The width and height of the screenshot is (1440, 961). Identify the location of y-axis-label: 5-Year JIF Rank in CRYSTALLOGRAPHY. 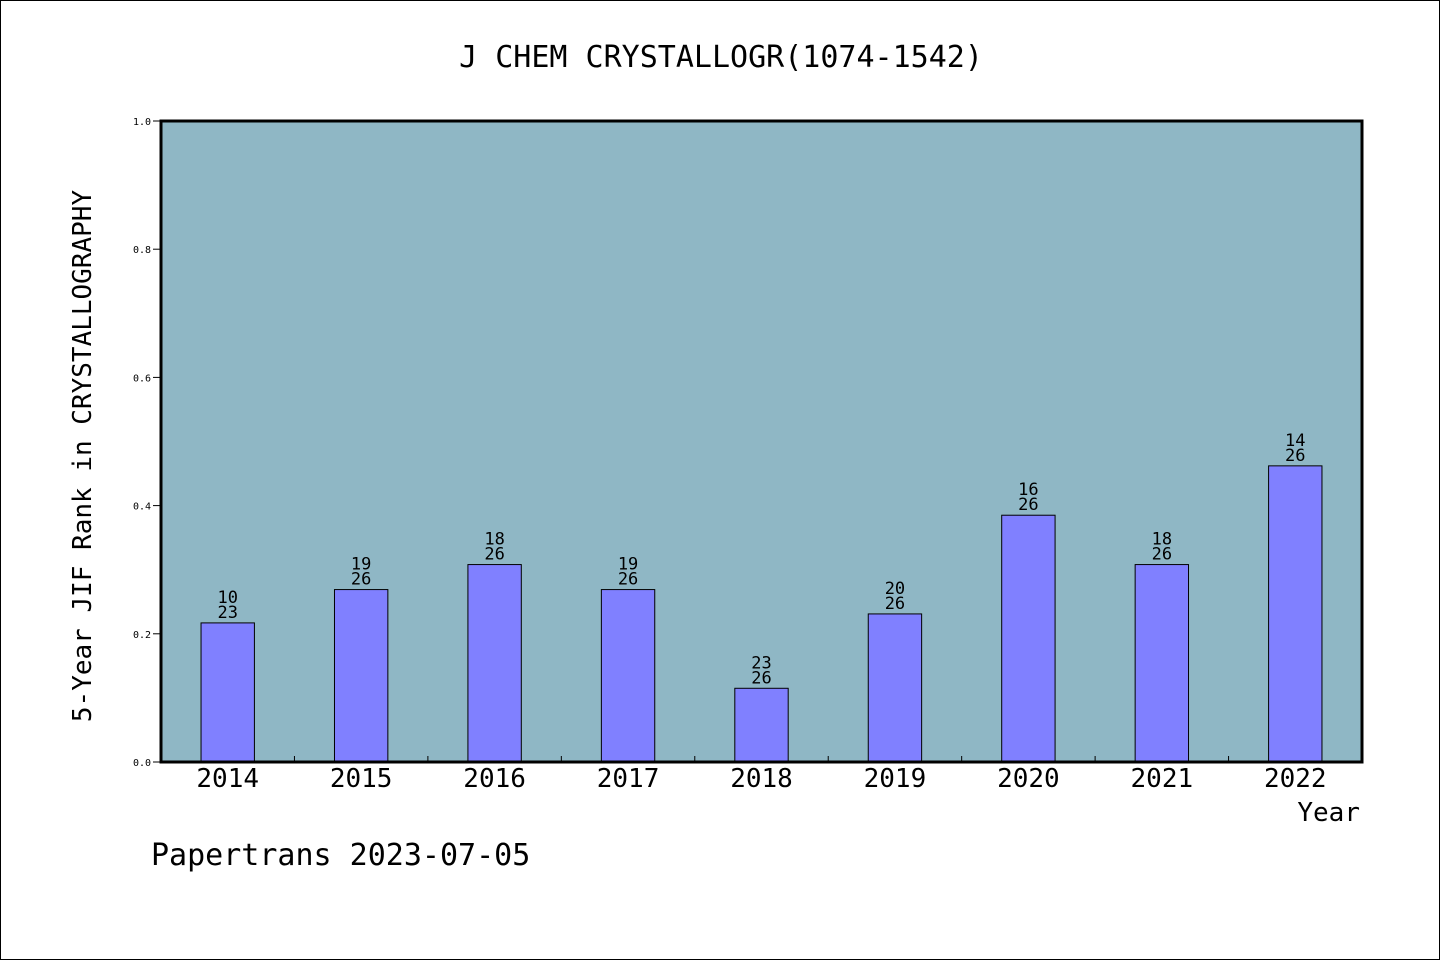
(83, 456).